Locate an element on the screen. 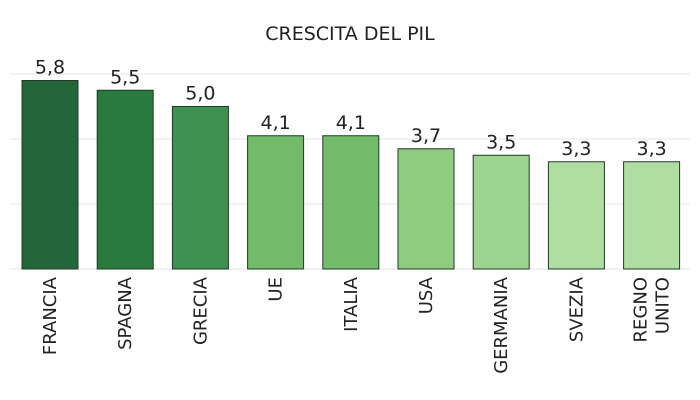 The image size is (700, 400). bar-usa is located at coordinates (426, 209).